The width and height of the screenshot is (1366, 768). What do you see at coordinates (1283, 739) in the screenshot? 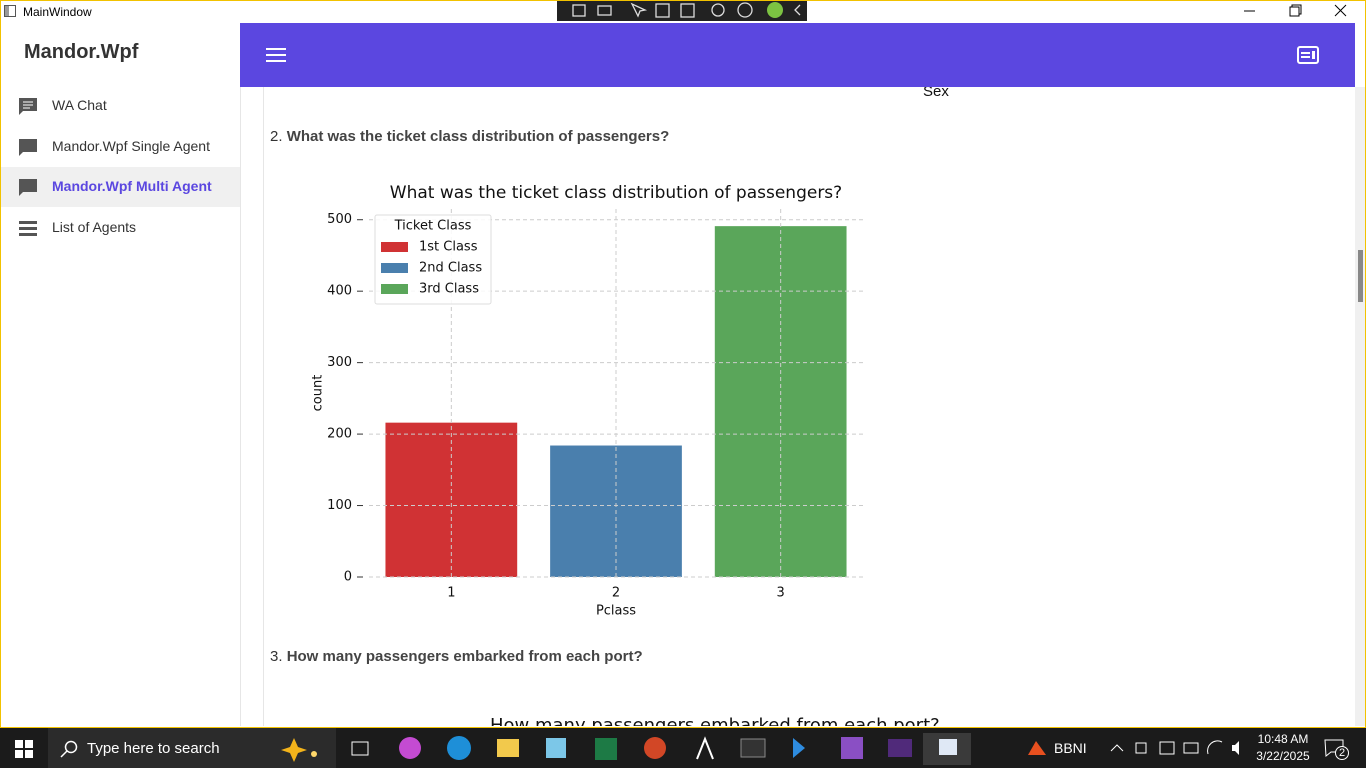
I see `clock-time: 10:48 AM` at bounding box center [1283, 739].